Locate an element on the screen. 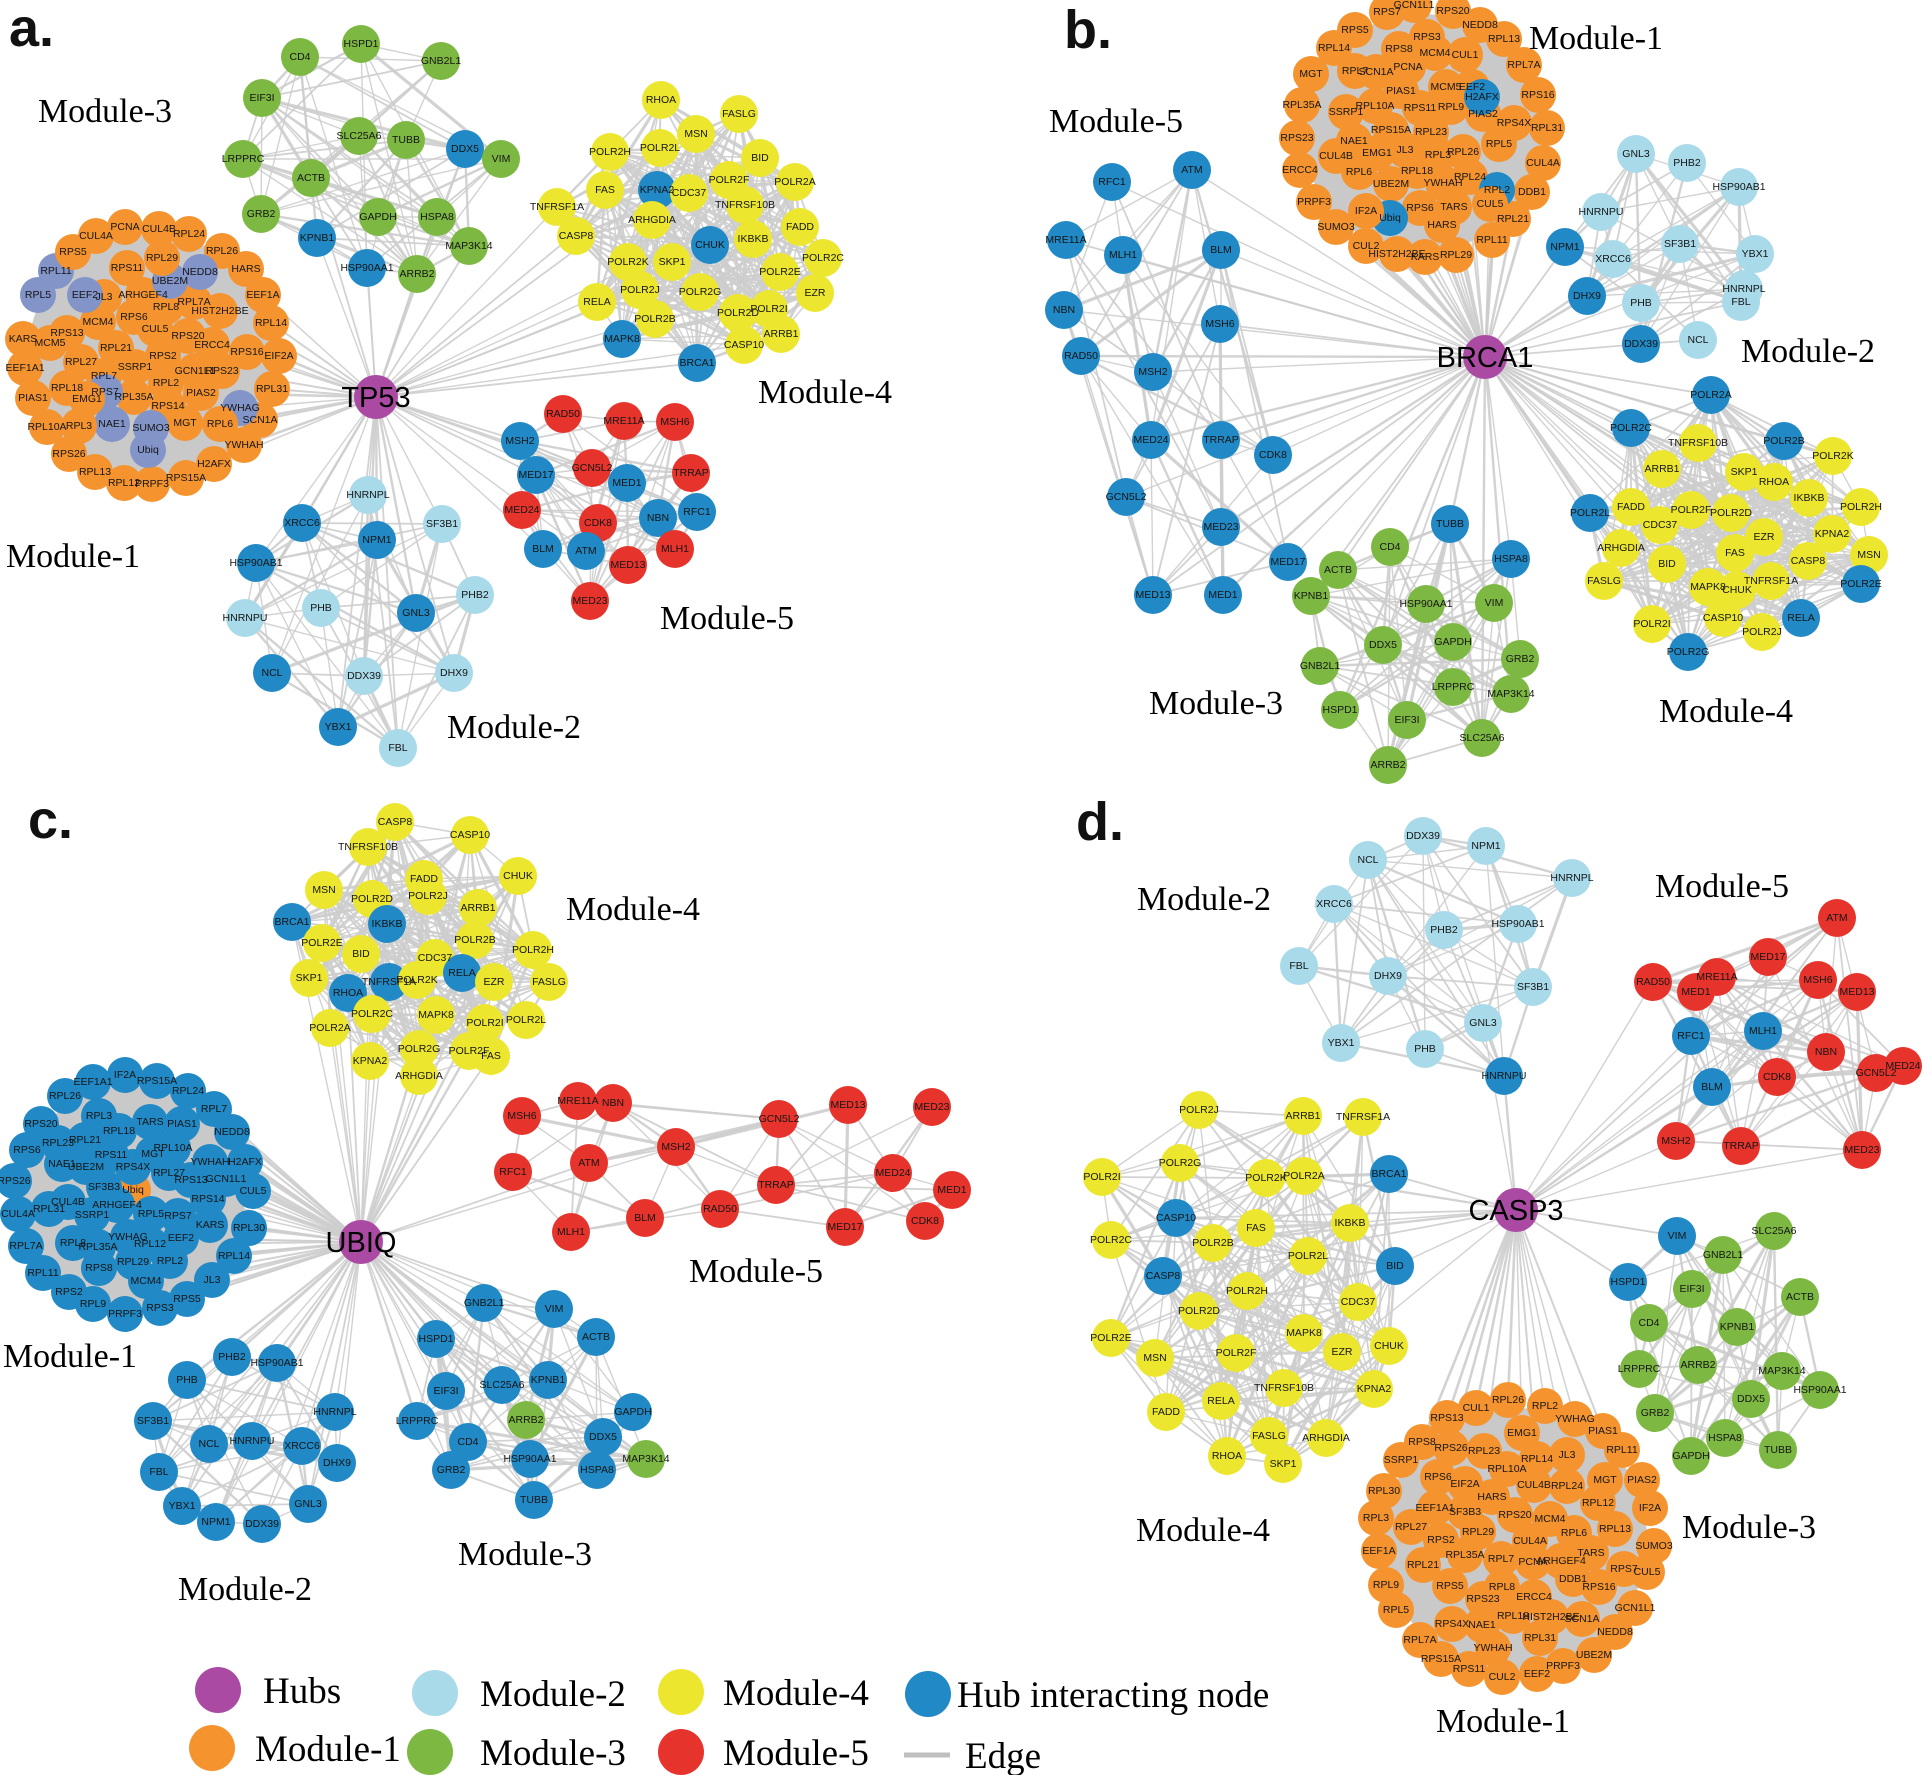 This screenshot has width=1923, height=1775. svg-text: POLR2J is located at coordinates (1199, 1110).